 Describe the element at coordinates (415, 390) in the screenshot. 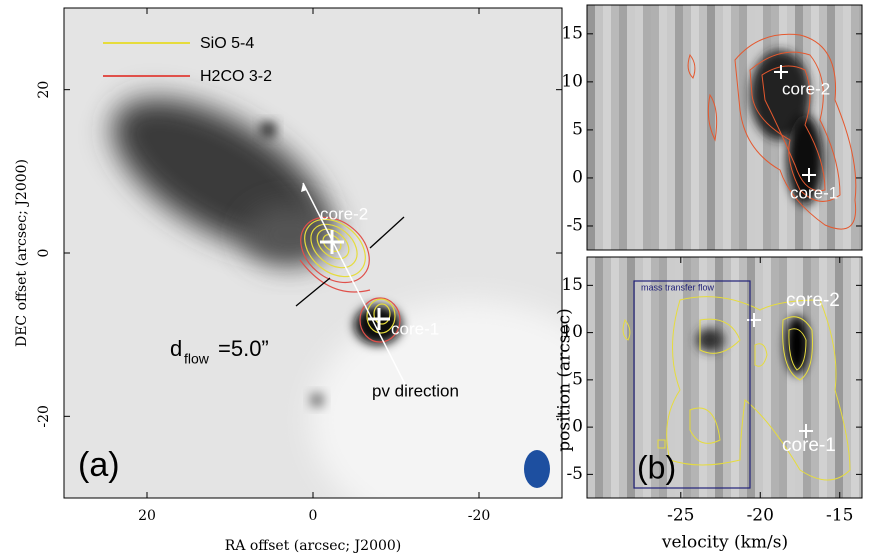

I see `annotation: pv direction` at that location.